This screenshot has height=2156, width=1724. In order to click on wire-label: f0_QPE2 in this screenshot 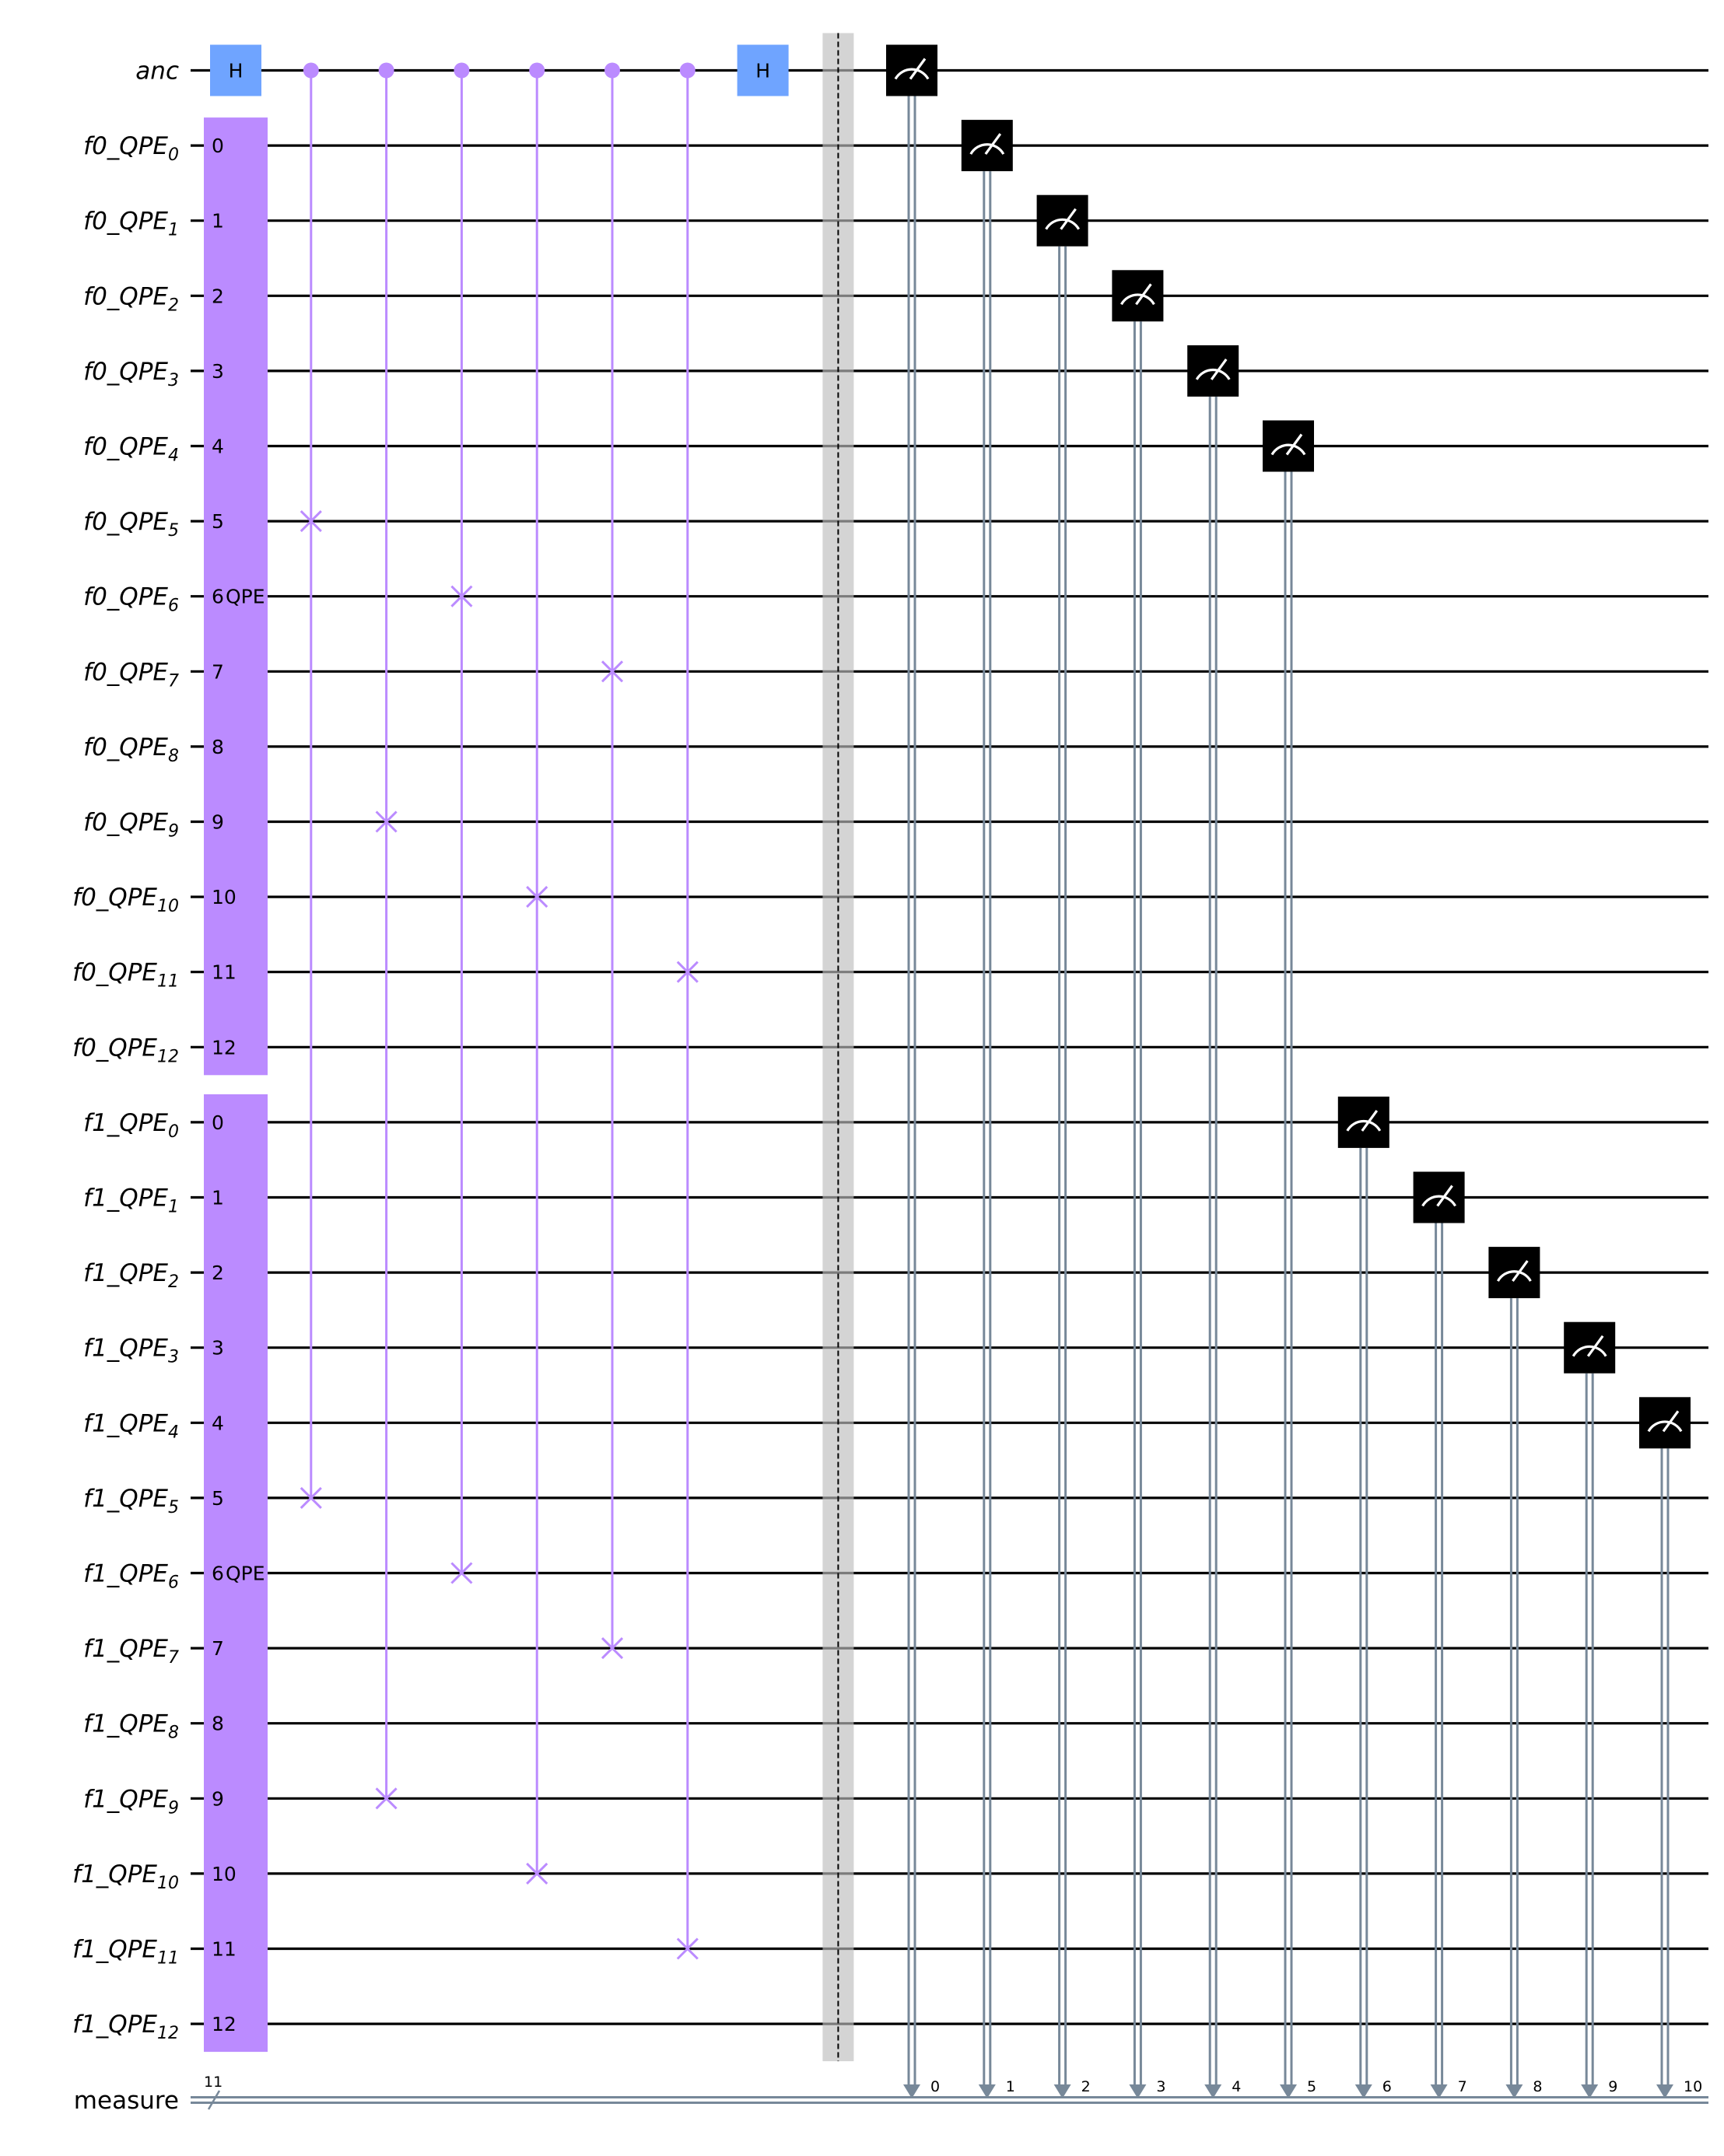, I will do `click(131, 299)`.